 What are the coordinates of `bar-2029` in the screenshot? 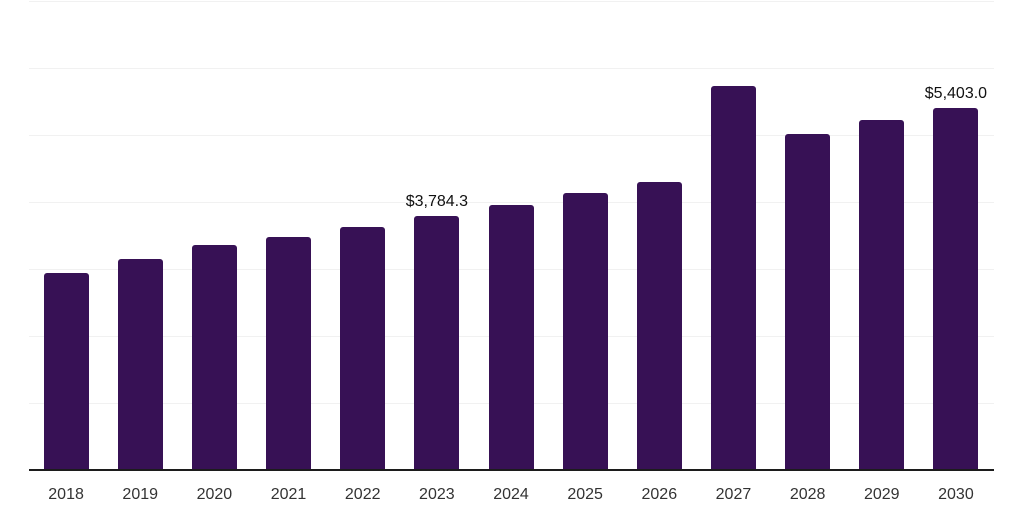 It's located at (882, 294).